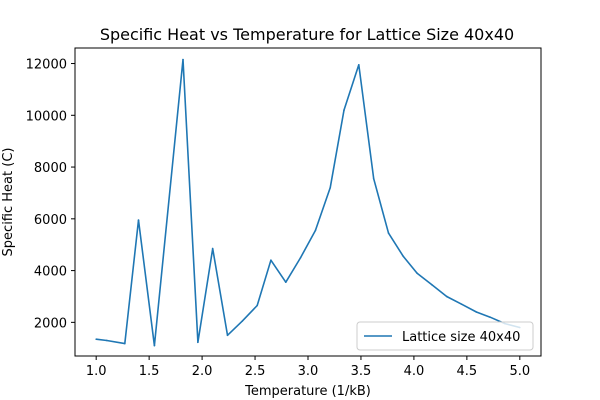 This screenshot has width=600, height=400. I want to click on x-tick-label: 1.5, so click(149, 371).